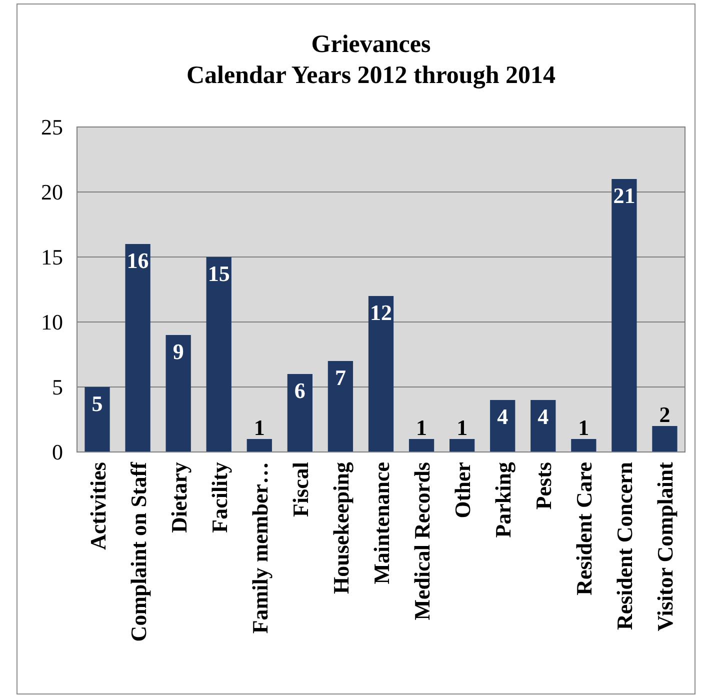 The height and width of the screenshot is (698, 711). I want to click on y-tick-label: 15, so click(52, 257).